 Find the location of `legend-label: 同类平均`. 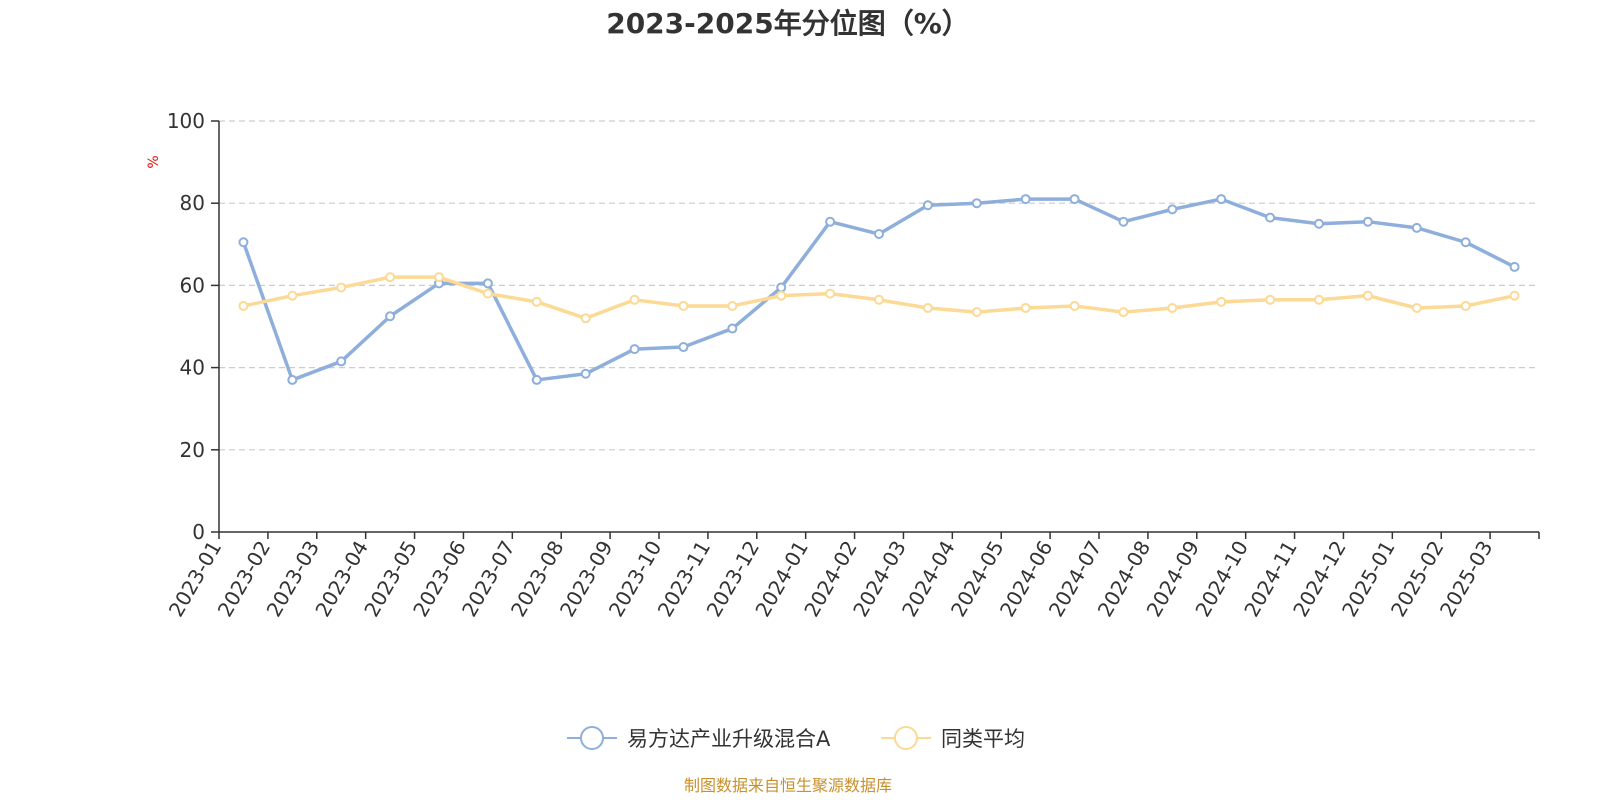

legend-label: 同类平均 is located at coordinates (983, 739).